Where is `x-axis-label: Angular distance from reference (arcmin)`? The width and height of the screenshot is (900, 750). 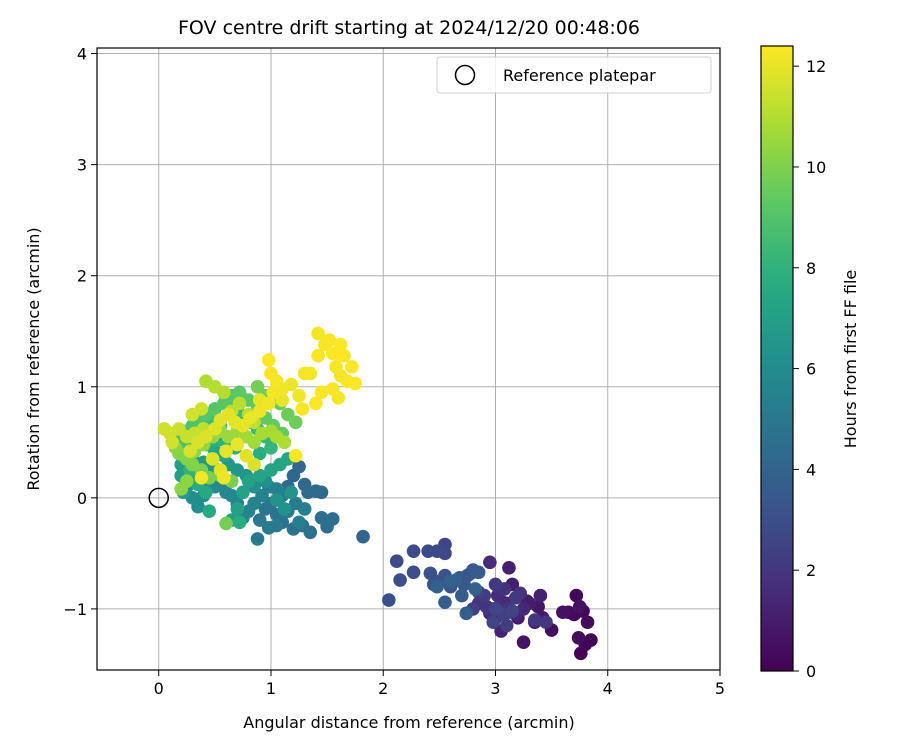
x-axis-label: Angular distance from reference (arcmin) is located at coordinates (408, 722).